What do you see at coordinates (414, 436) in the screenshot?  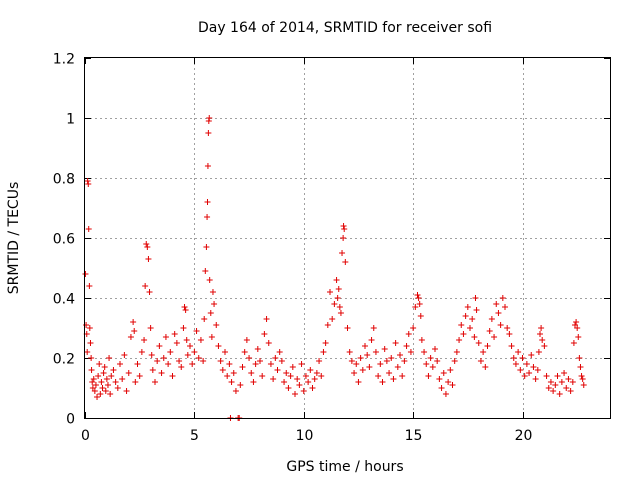 I see `x-tick-label: 15` at bounding box center [414, 436].